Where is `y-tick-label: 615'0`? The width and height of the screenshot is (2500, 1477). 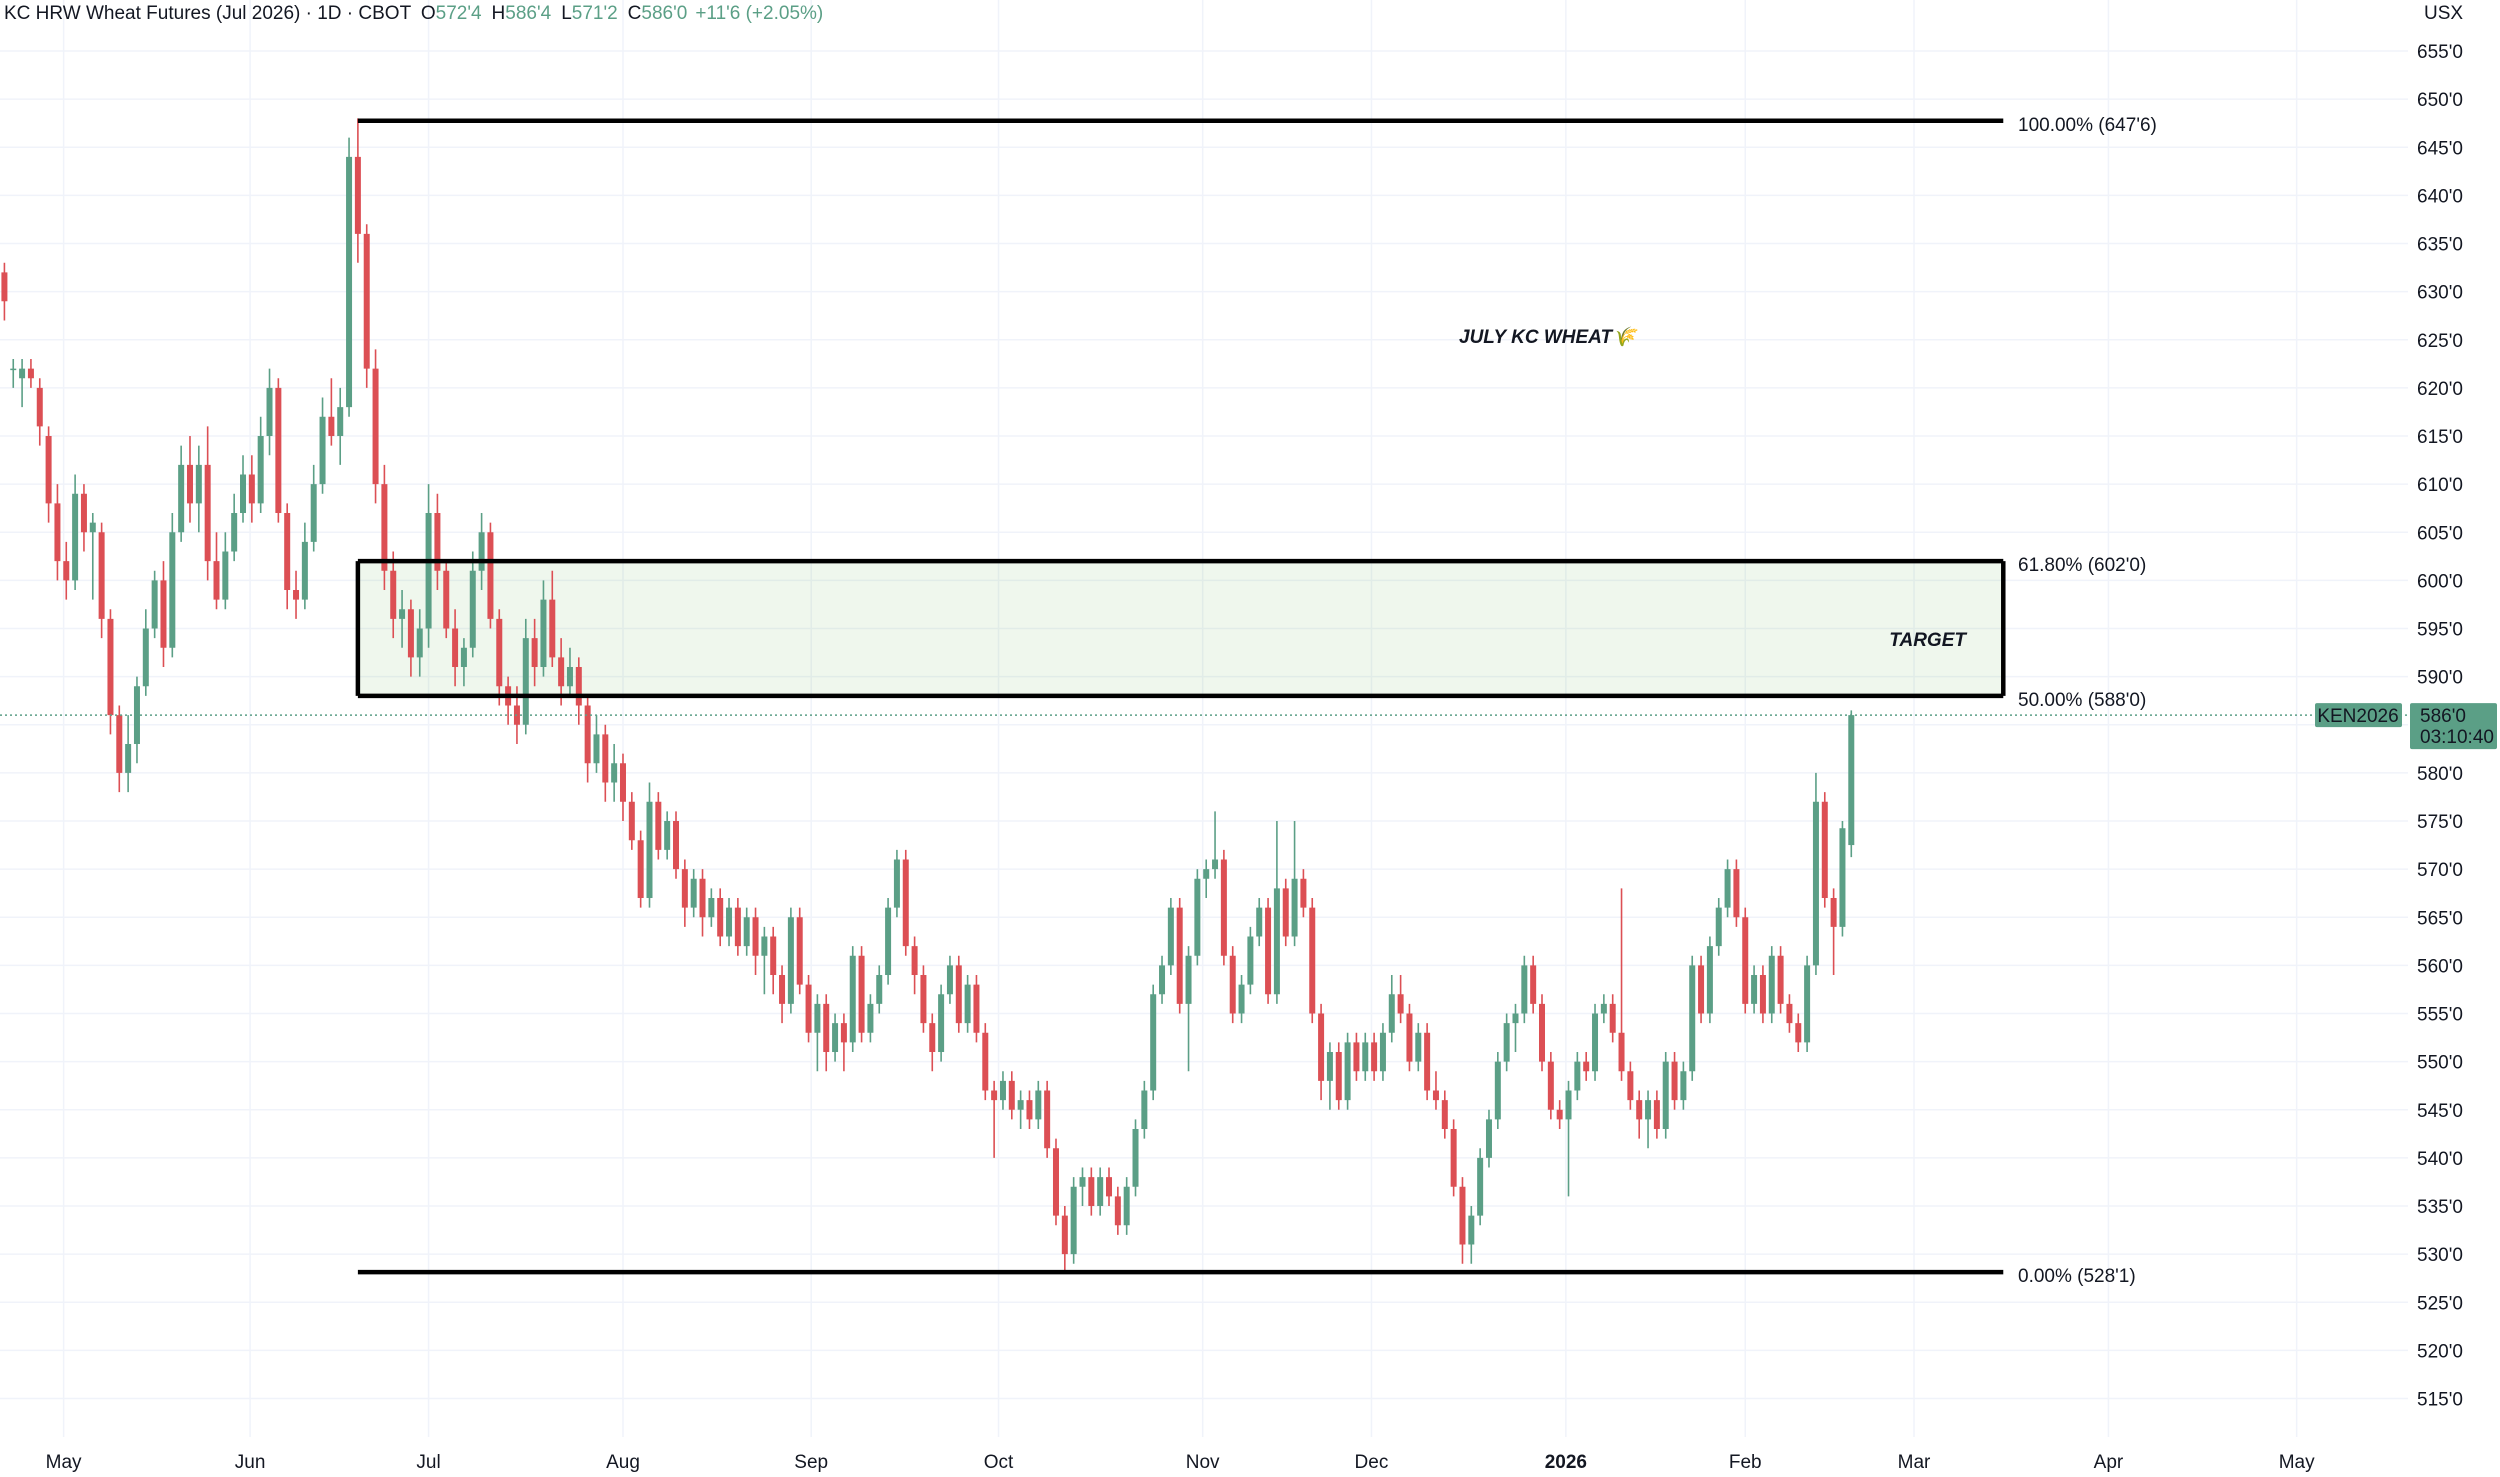
y-tick-label: 615'0 is located at coordinates (2440, 437).